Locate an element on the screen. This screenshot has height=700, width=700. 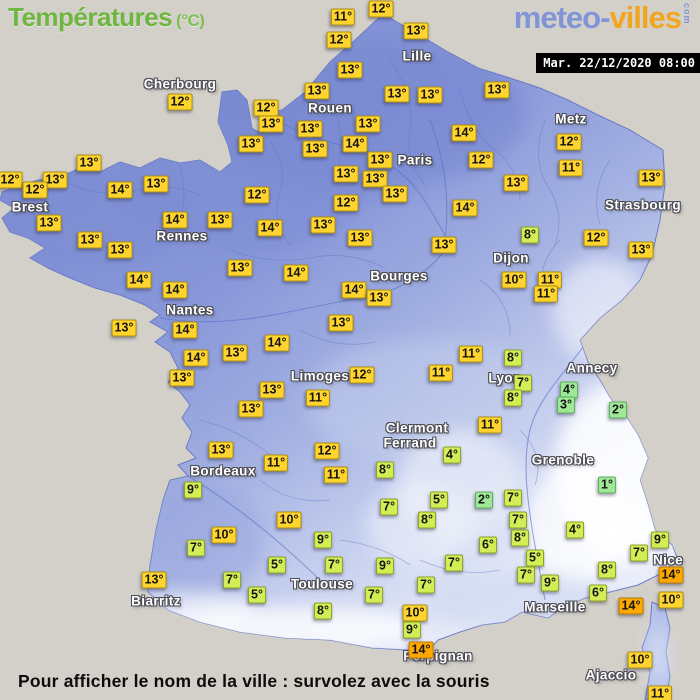
temp-badge: 4° is located at coordinates (452, 455).